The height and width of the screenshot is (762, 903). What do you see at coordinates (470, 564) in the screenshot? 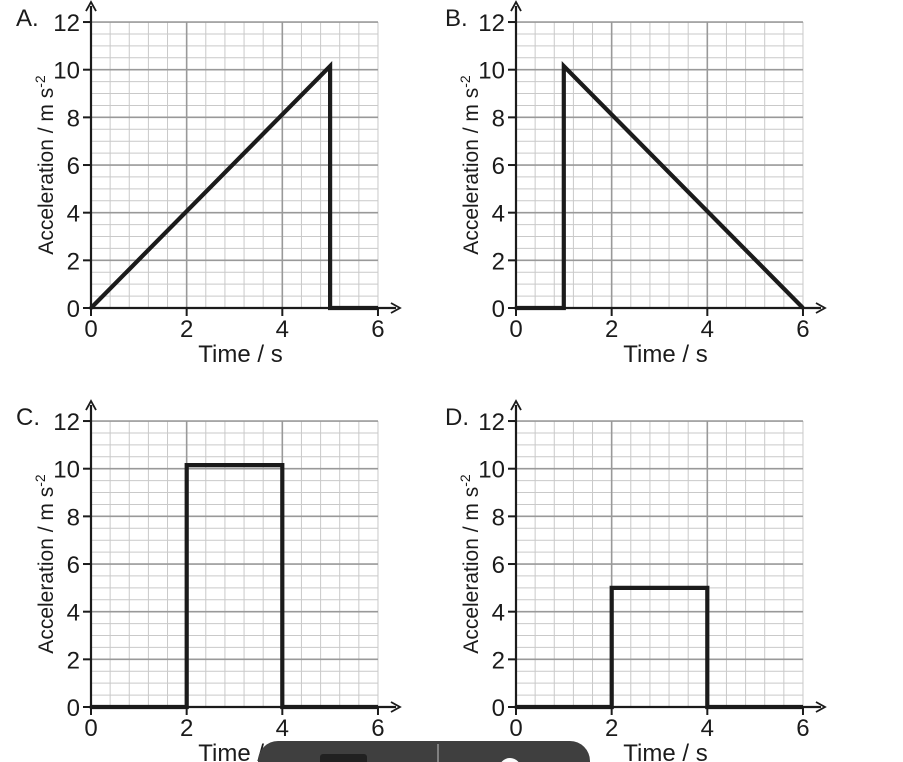
I see `y-axis-title-D: Acceleration / m s-2` at bounding box center [470, 564].